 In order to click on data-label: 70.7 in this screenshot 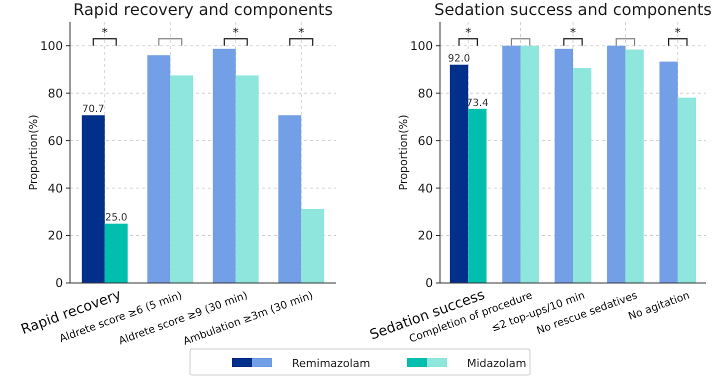, I will do `click(93, 110)`.